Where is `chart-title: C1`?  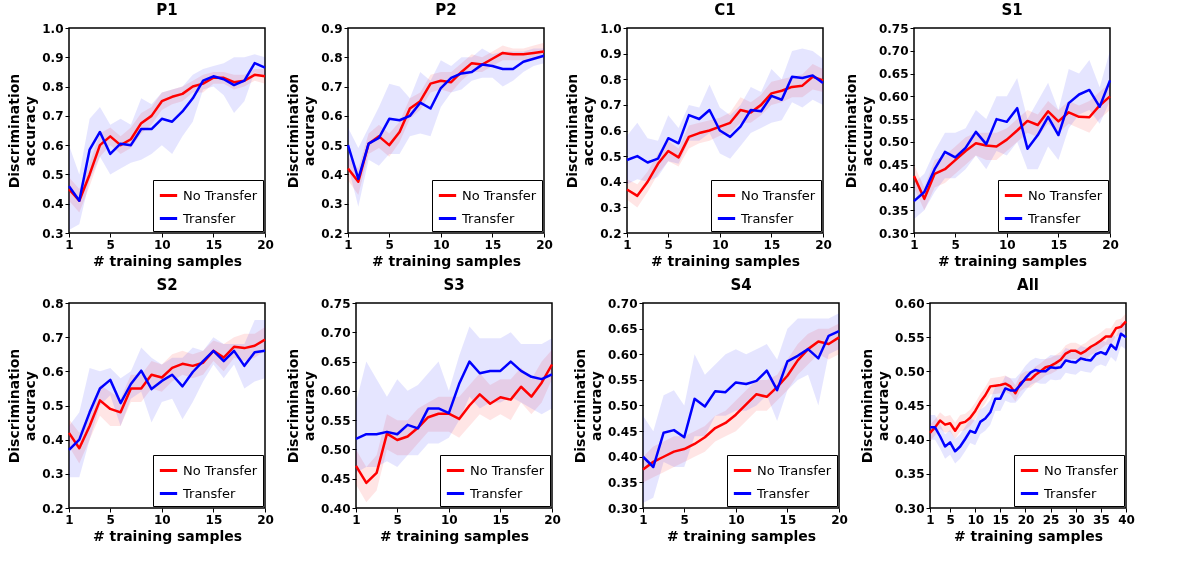
chart-title: C1 is located at coordinates (725, 10).